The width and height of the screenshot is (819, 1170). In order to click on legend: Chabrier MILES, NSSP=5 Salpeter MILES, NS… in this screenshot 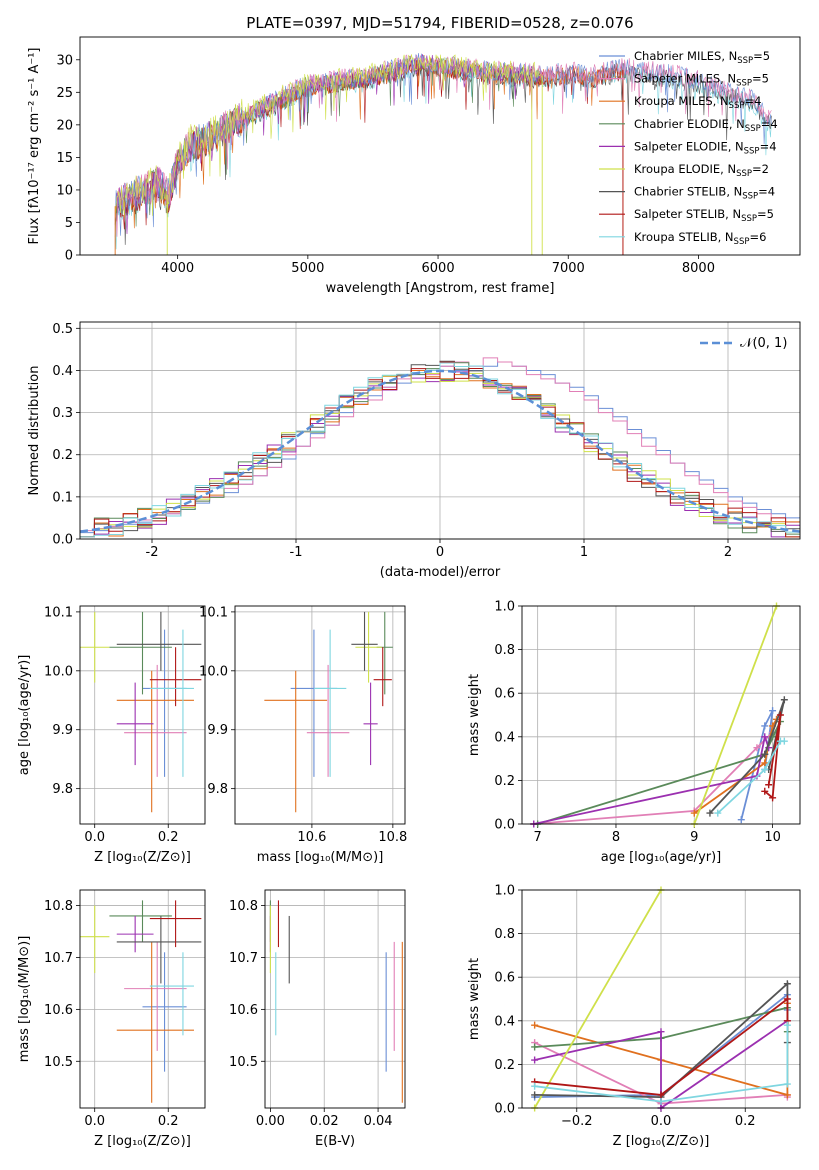, I will do `click(688, 148)`.